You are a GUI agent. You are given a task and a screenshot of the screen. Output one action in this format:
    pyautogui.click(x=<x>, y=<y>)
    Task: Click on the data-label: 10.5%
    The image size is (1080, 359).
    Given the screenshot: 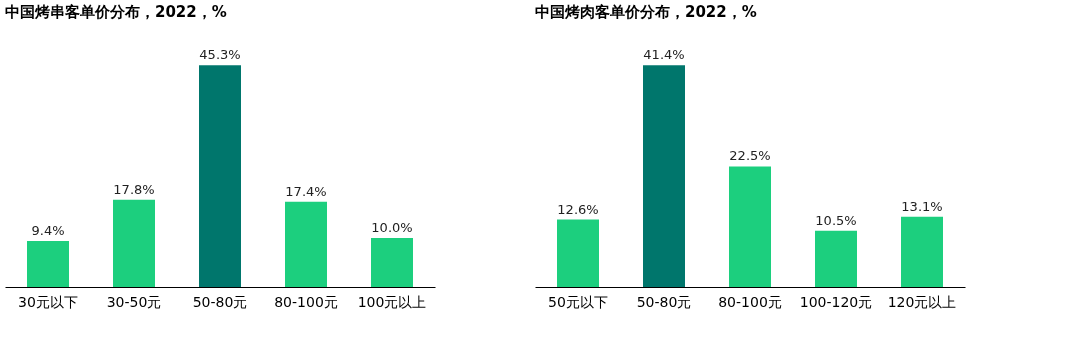 What is the action you would take?
    pyautogui.click(x=836, y=220)
    